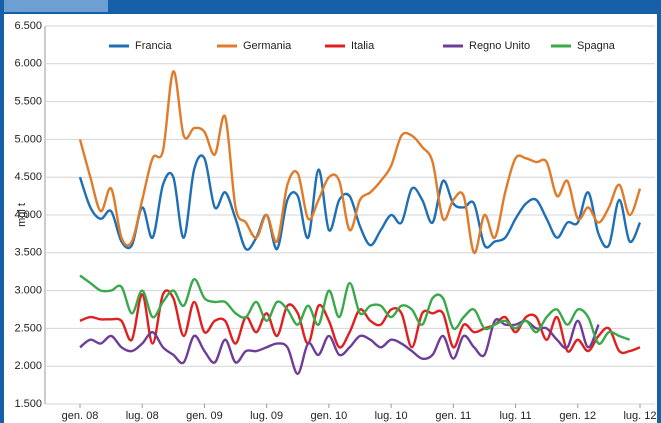 This screenshot has width=661, height=423. What do you see at coordinates (363, 46) in the screenshot?
I see `legend-label: Italia` at bounding box center [363, 46].